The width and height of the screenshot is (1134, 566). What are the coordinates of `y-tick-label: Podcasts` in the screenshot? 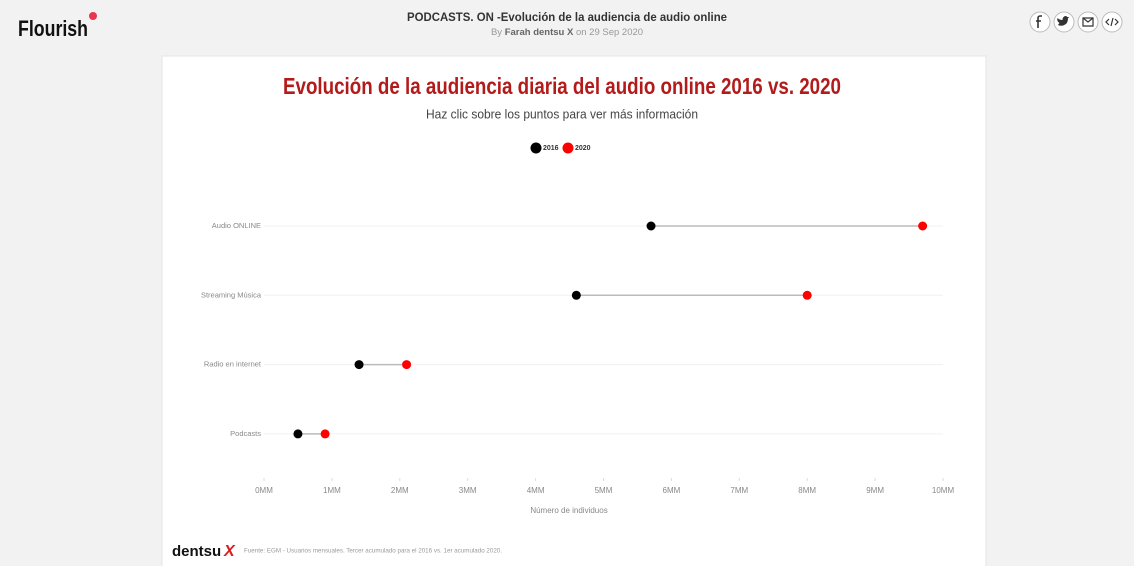 It's located at (245, 433).